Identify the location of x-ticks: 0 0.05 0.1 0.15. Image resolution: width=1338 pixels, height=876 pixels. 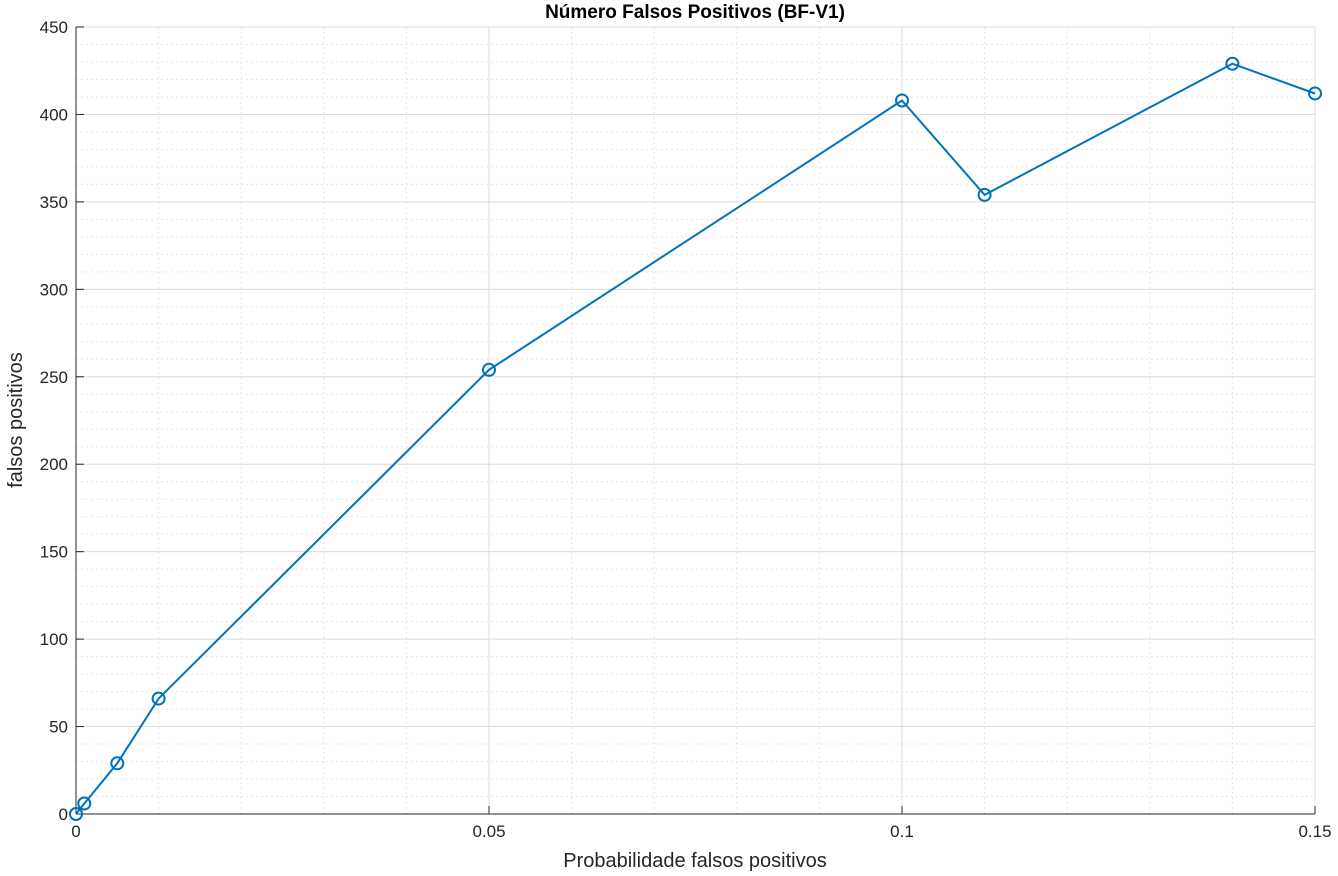
(701, 823).